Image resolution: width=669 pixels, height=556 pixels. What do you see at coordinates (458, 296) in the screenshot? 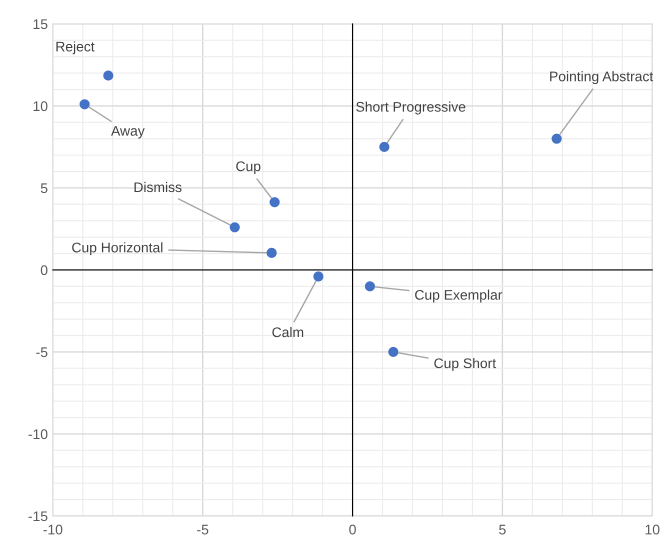
I see `annotation: Cup Exemplar` at bounding box center [458, 296].